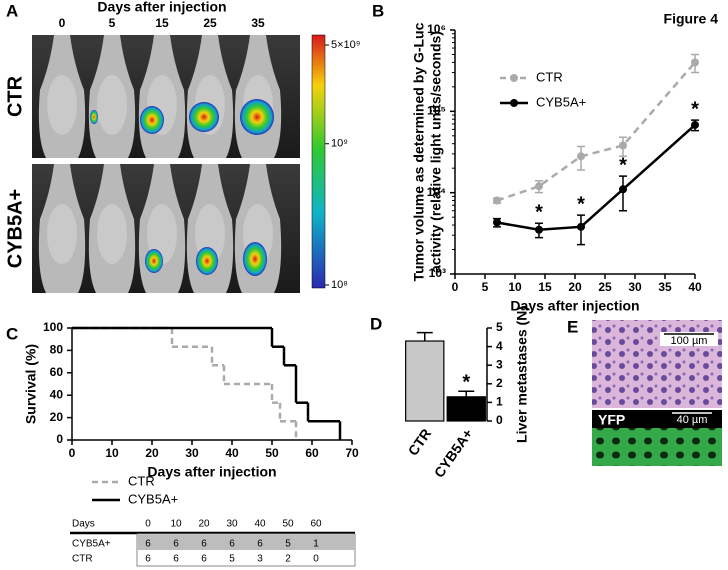 Image resolution: width=728 pixels, height=570 pixels. Describe the element at coordinates (260, 524) in the screenshot. I see `table-header: 40` at that location.